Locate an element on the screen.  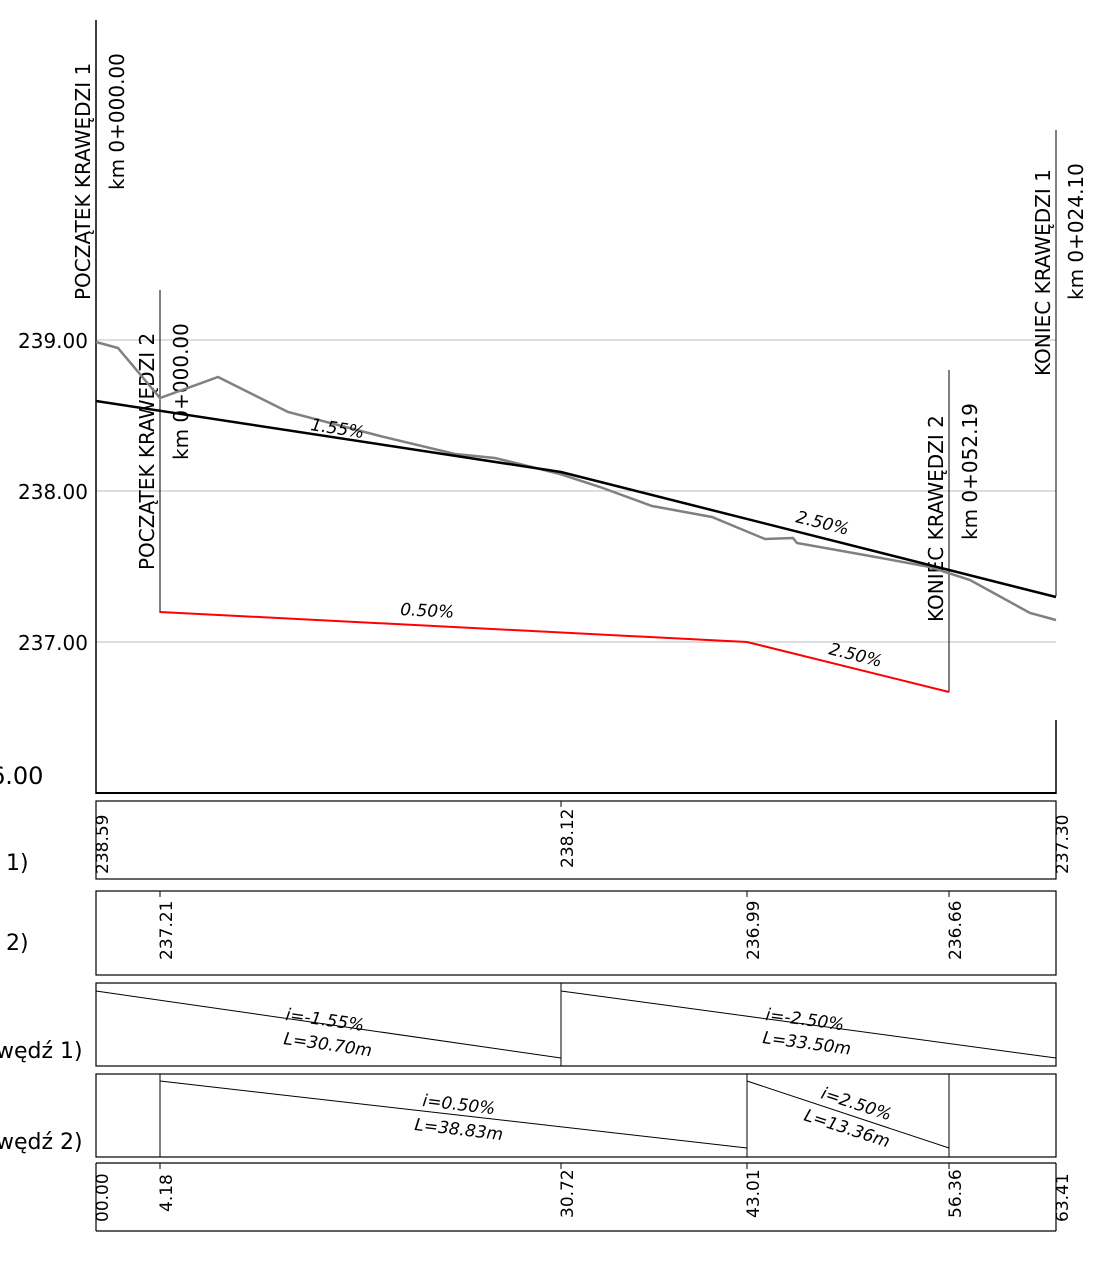
edge1-design-line is located at coordinates (576, 499).